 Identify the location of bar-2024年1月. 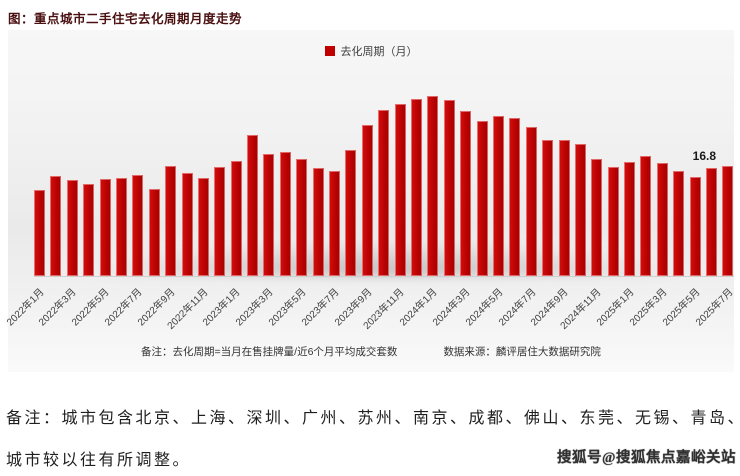
(433, 185).